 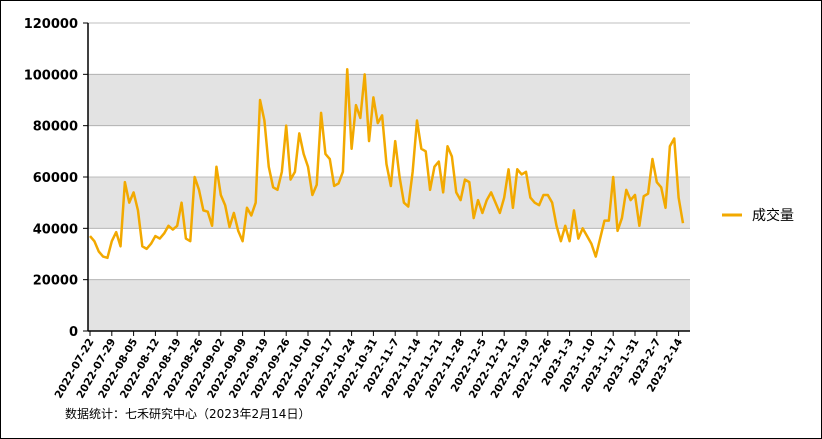 What do you see at coordinates (55, 178) in the screenshot?
I see `y-tick-label: 60000` at bounding box center [55, 178].